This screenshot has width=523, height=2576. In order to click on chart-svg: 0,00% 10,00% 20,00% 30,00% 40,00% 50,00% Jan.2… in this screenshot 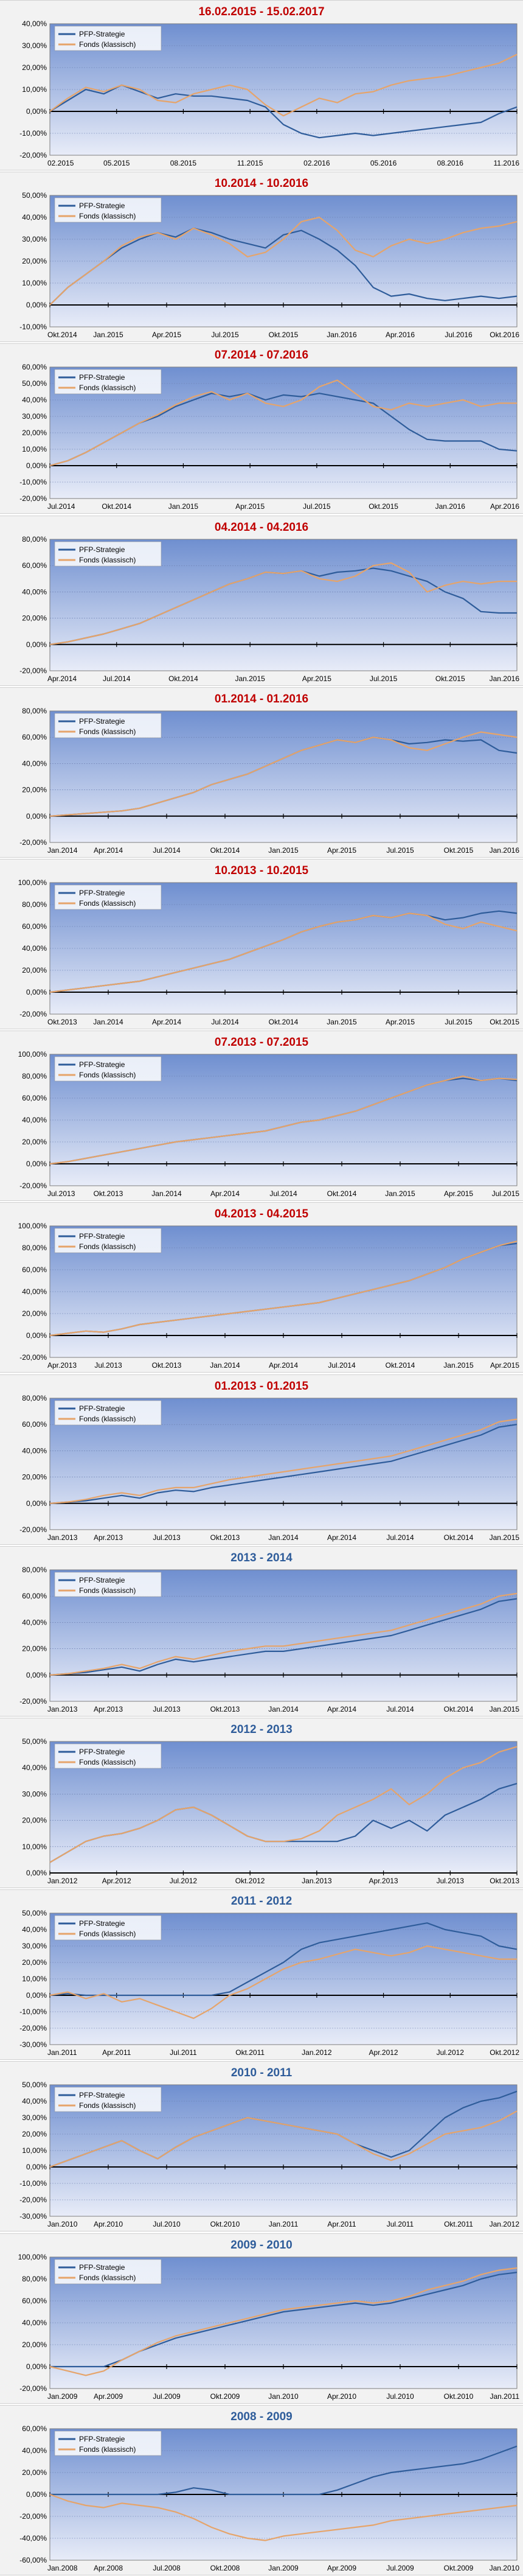, I will do `click(270, 1811)`.